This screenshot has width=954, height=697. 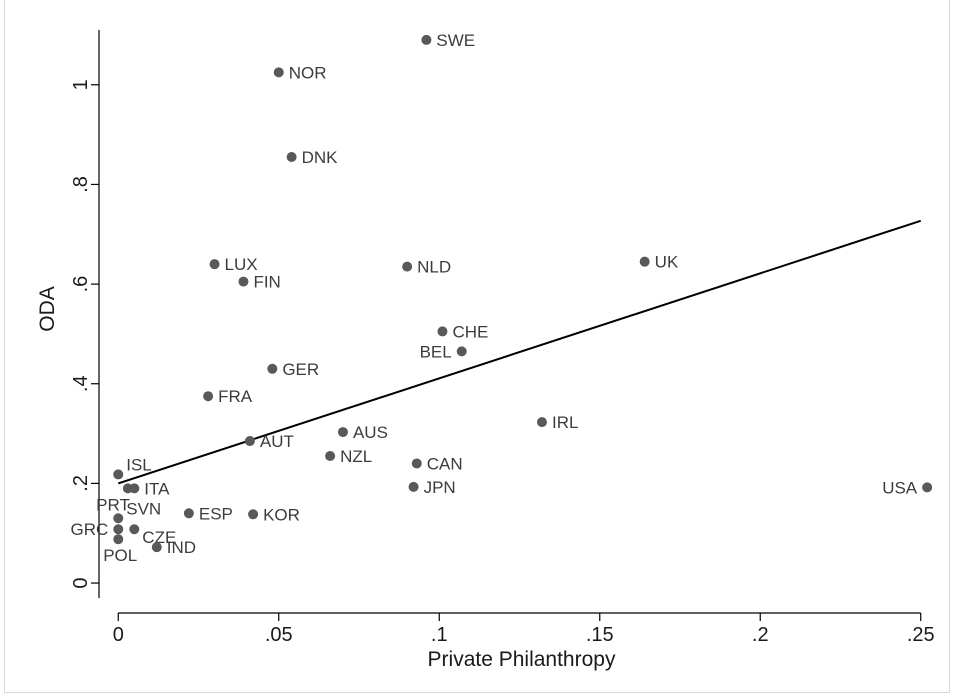 What do you see at coordinates (279, 635) in the screenshot?
I see `x-tick-label: .05` at bounding box center [279, 635].